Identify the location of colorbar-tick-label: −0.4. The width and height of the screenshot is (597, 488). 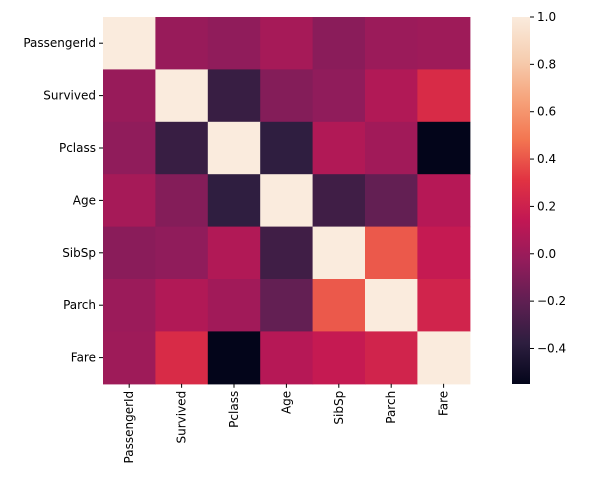
(551, 348).